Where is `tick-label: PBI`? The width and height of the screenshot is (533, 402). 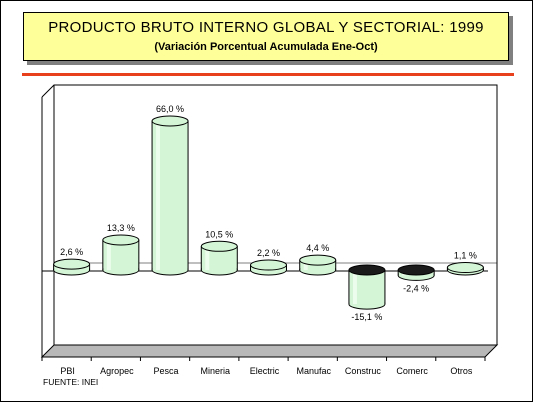
tick-label: PBI is located at coordinates (67, 371).